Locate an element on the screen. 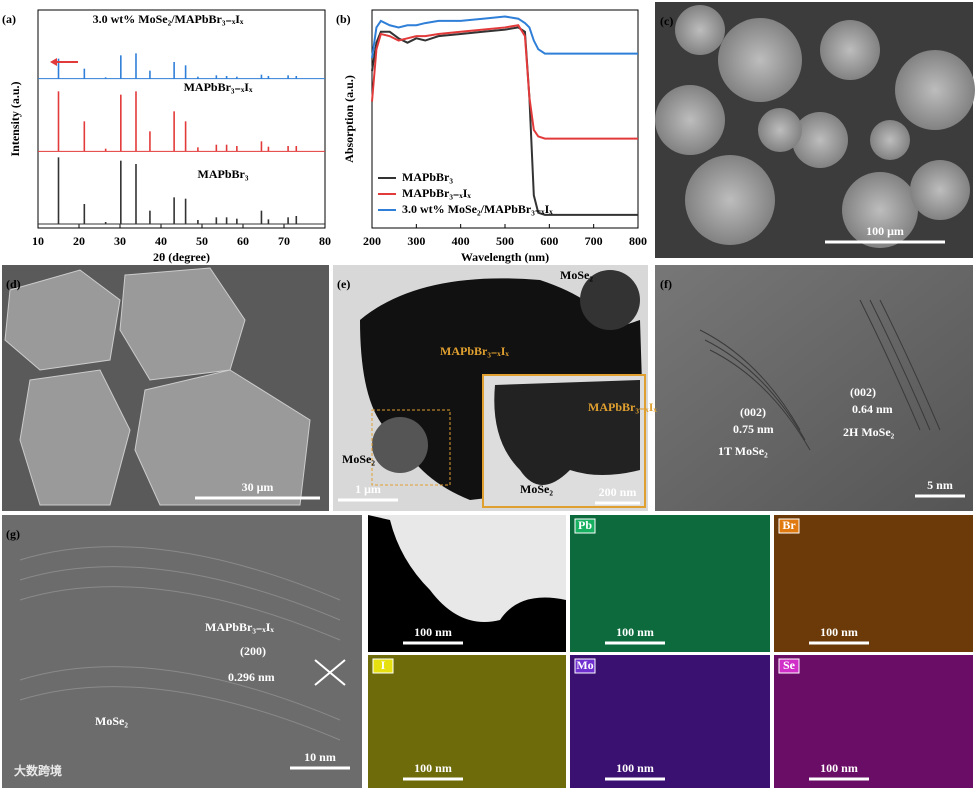 This screenshot has width=976, height=790. x-tick-label: 10 is located at coordinates (38, 241).